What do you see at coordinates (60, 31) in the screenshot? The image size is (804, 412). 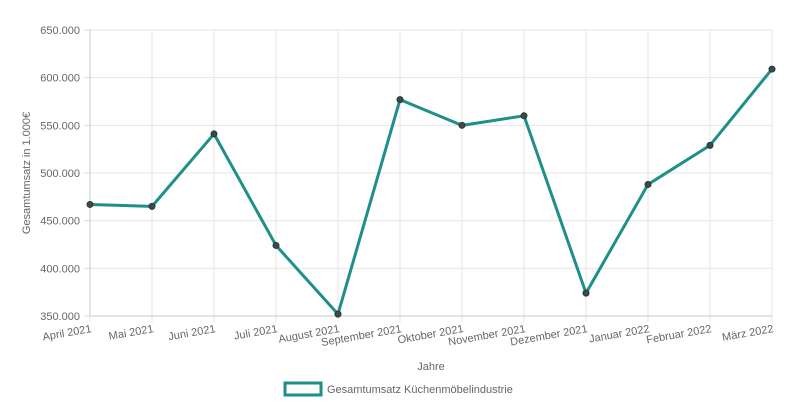 I see `y-tick-label: 650.000` at bounding box center [60, 31].